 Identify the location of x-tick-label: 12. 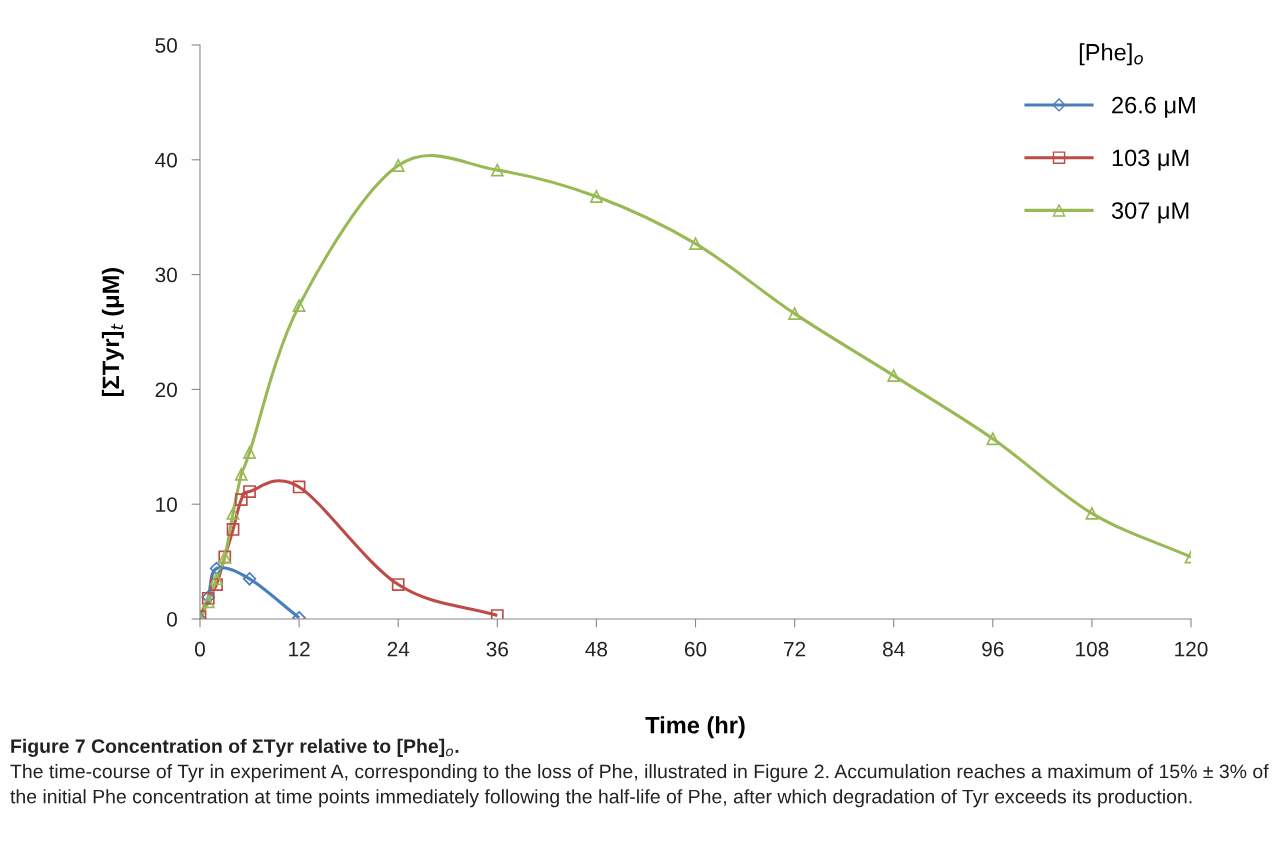
(299, 649).